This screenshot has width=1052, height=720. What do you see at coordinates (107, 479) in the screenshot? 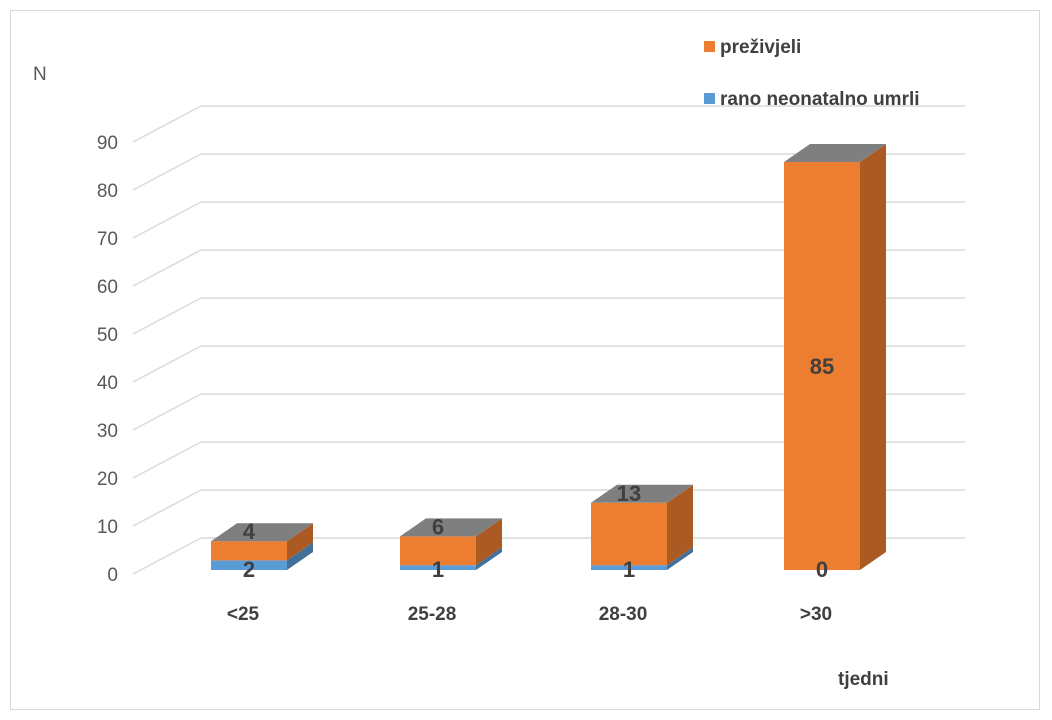
I see `y-tick-label: 20` at bounding box center [107, 479].